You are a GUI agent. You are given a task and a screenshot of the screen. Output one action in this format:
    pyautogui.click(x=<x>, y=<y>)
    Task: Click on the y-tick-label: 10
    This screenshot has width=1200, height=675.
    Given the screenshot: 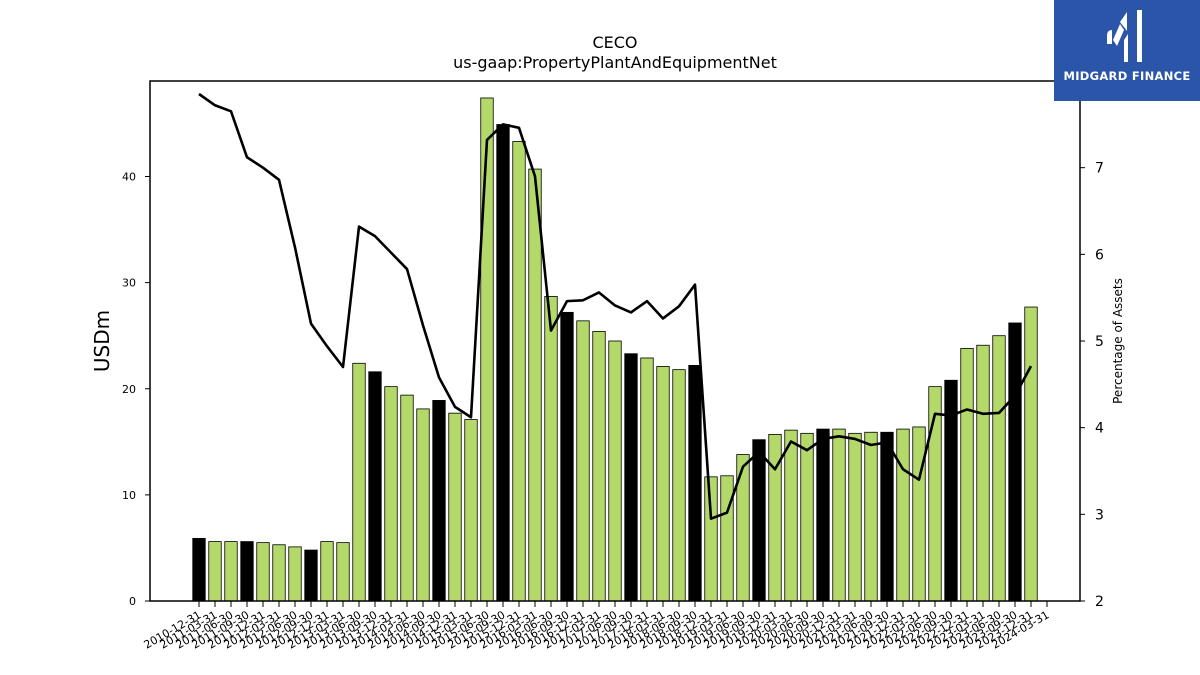 What is the action you would take?
    pyautogui.click(x=129, y=495)
    